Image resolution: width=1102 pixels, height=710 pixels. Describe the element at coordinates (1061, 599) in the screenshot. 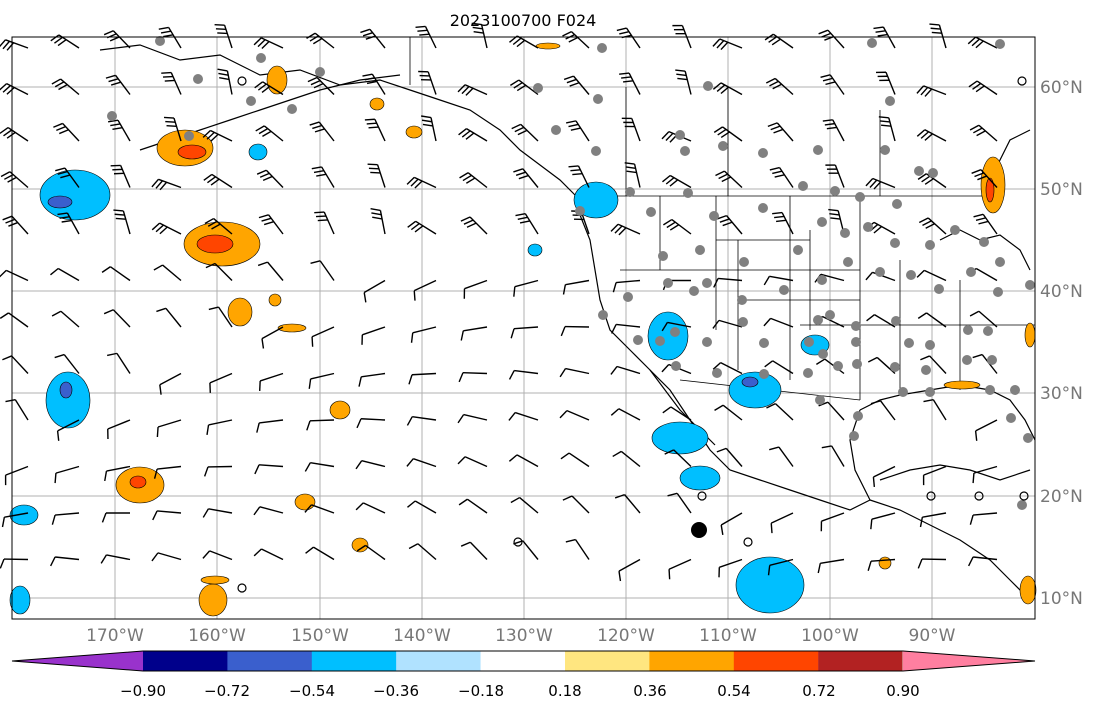

I see `lat-label: 10°N` at that location.